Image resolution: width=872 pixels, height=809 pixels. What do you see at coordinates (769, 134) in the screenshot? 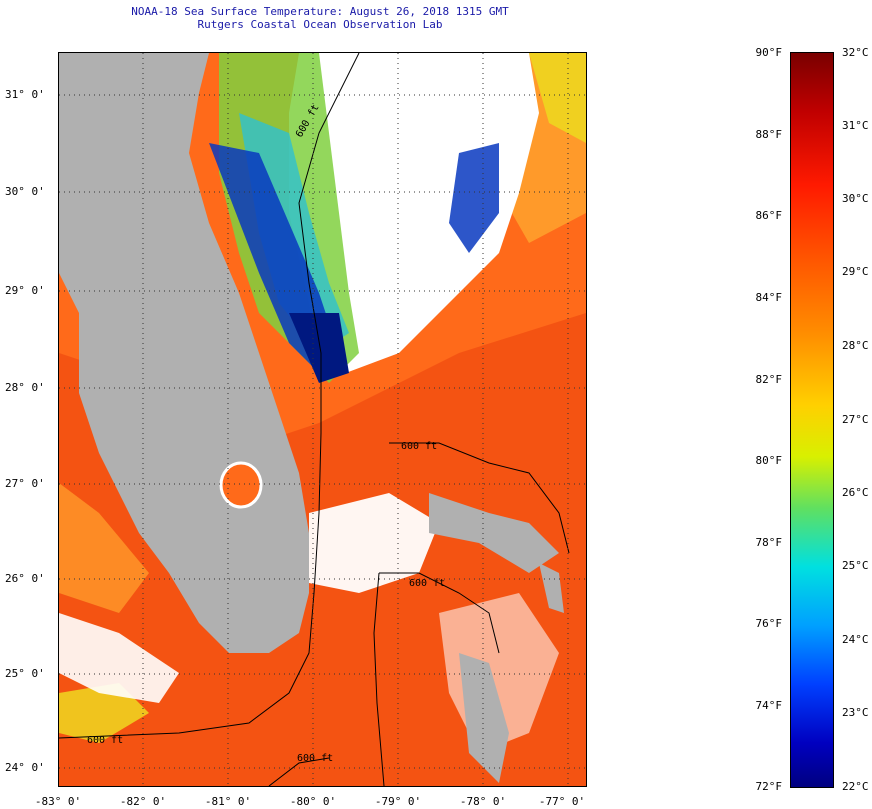
I see `colorbar-f-label: 88°F` at bounding box center [769, 134].